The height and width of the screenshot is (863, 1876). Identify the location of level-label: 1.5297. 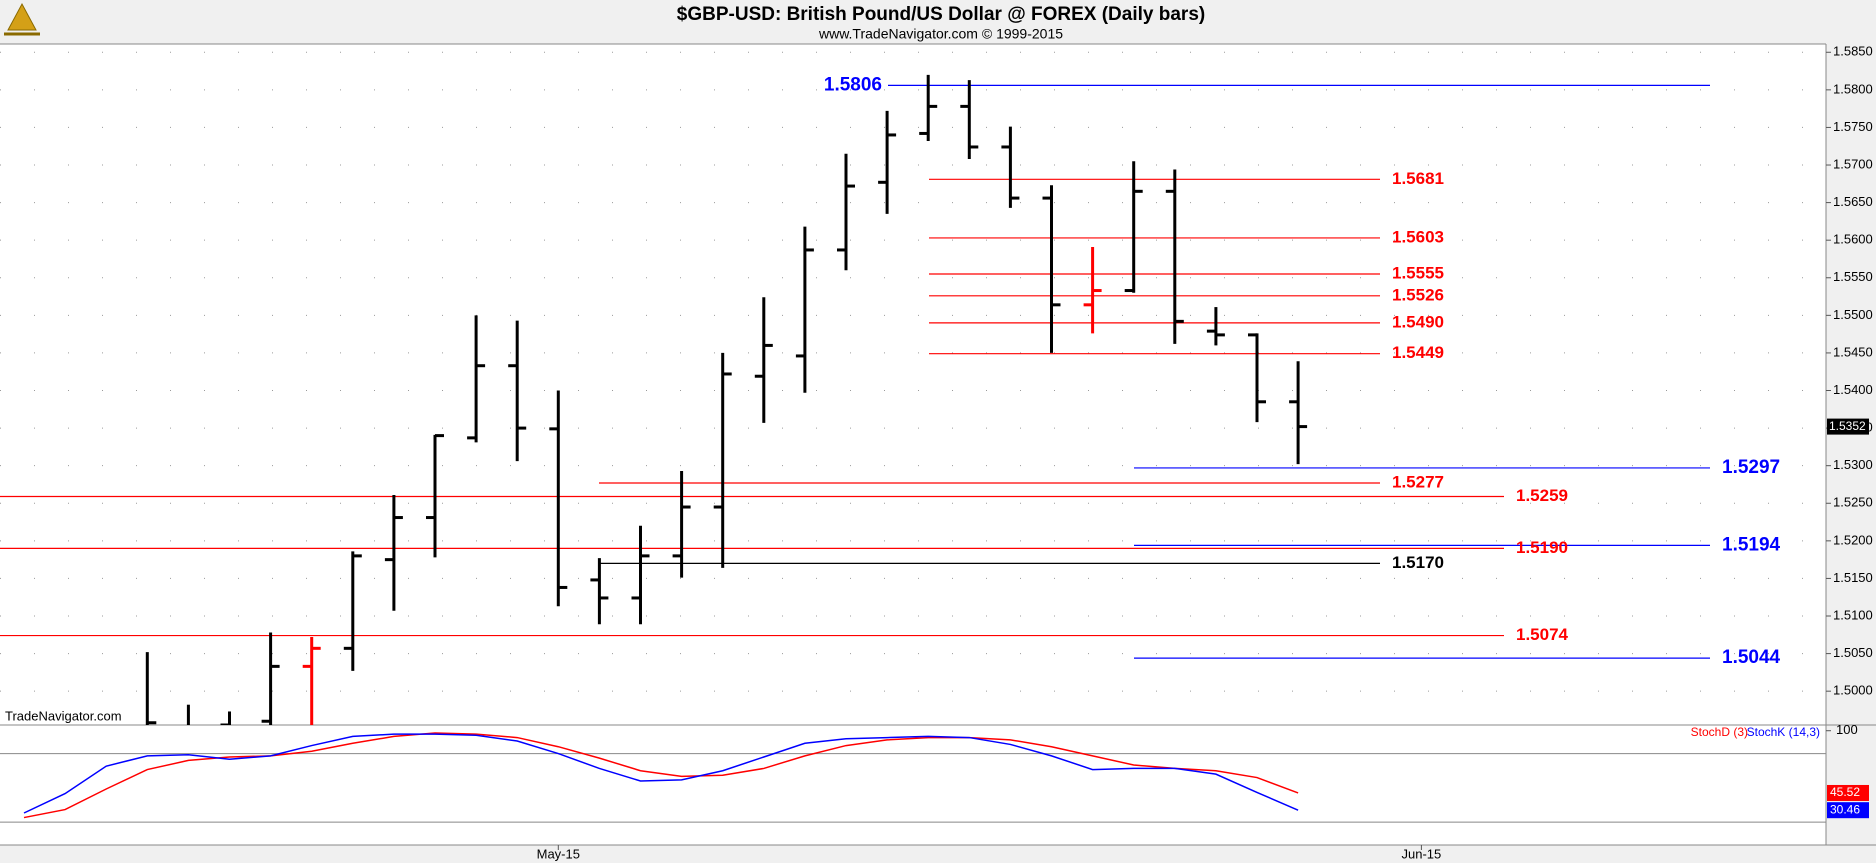
(1751, 467).